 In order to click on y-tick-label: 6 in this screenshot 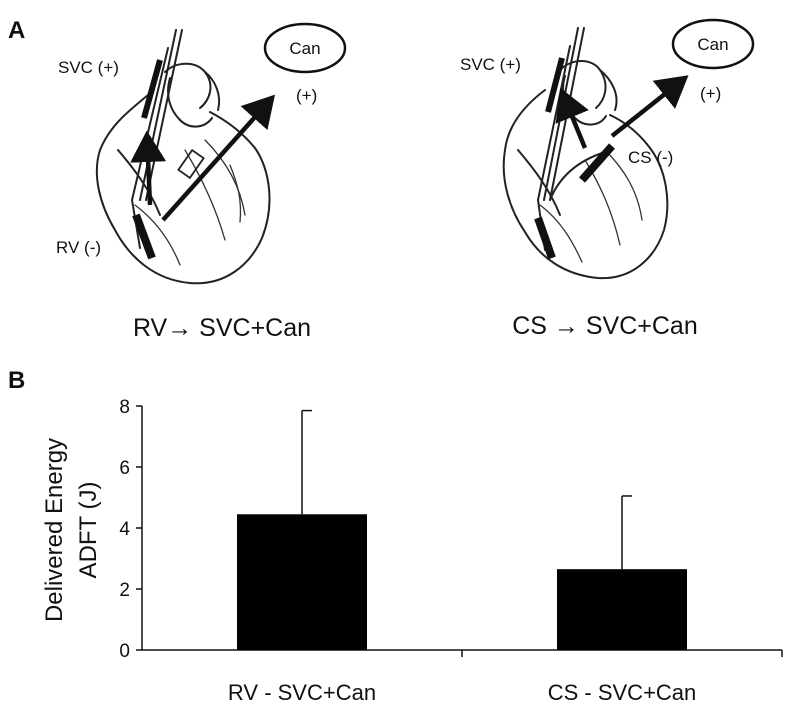, I will do `click(124, 468)`.